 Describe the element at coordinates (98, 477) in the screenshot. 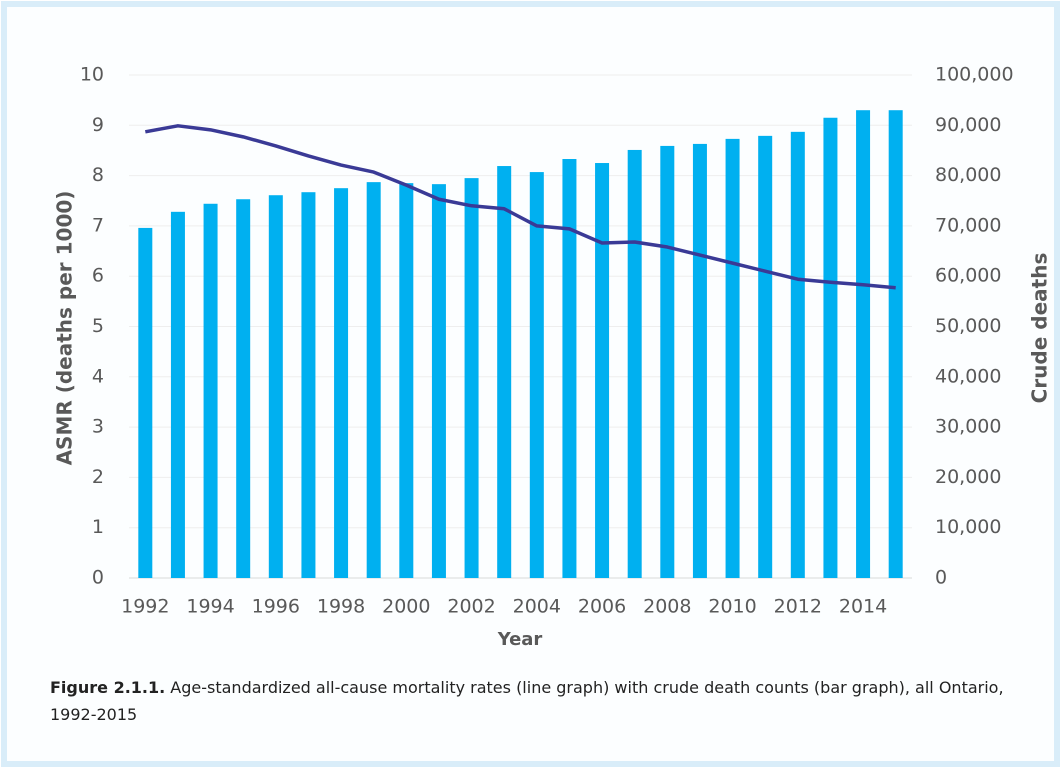

I see `y-tick-label: 2` at that location.